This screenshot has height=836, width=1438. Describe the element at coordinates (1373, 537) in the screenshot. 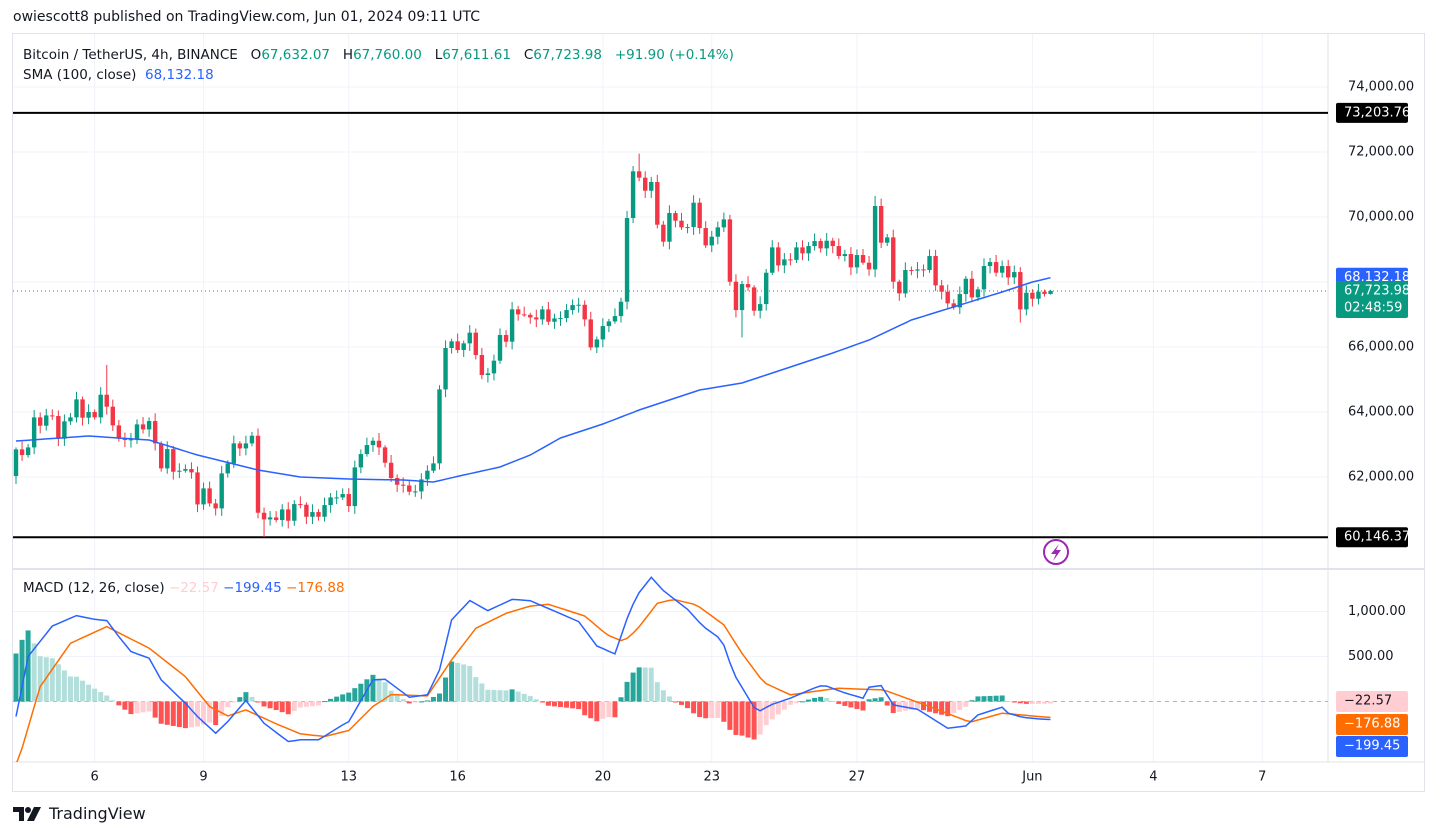

I see `level-label-bottom: 60,146.37` at that location.